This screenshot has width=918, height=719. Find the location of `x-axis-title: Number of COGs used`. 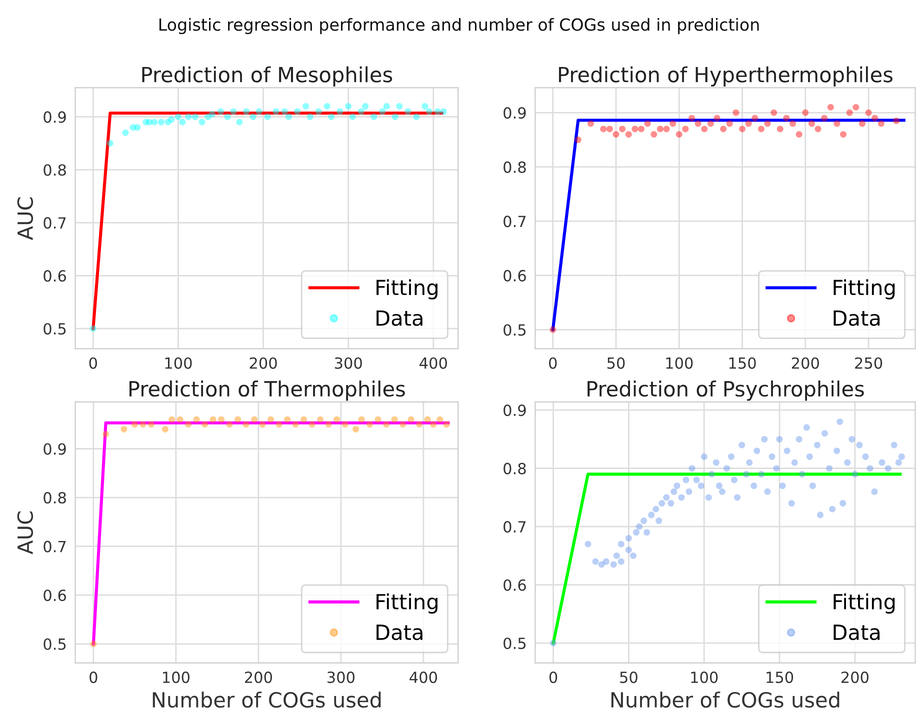

x-axis-title: Number of COGs used is located at coordinates (725, 700).